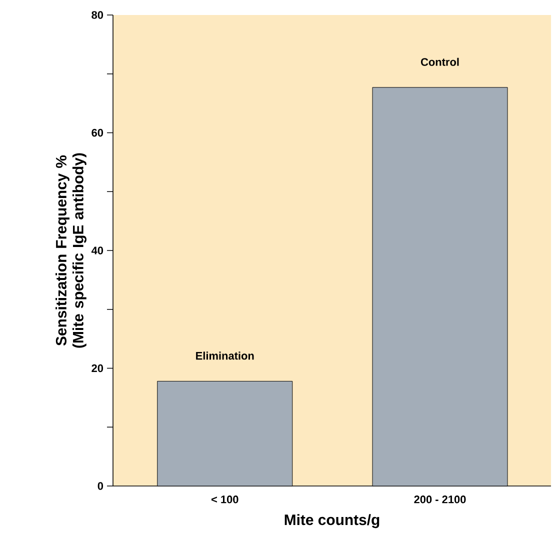 The image size is (552, 551). Describe the element at coordinates (332, 521) in the screenshot. I see `x-axis-title: Mite counts/g` at that location.